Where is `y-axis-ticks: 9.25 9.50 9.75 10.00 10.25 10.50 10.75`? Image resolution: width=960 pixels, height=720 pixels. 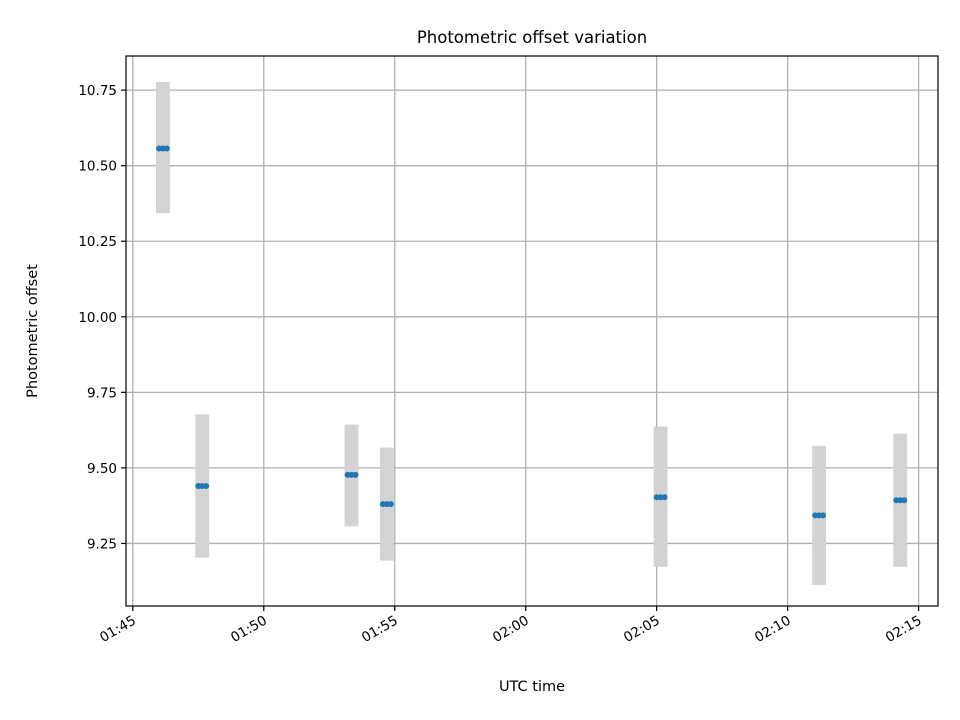
y-axis-ticks: 9.25 9.50 9.75 10.00 10.25 10.50 10.75 is located at coordinates (102, 317).